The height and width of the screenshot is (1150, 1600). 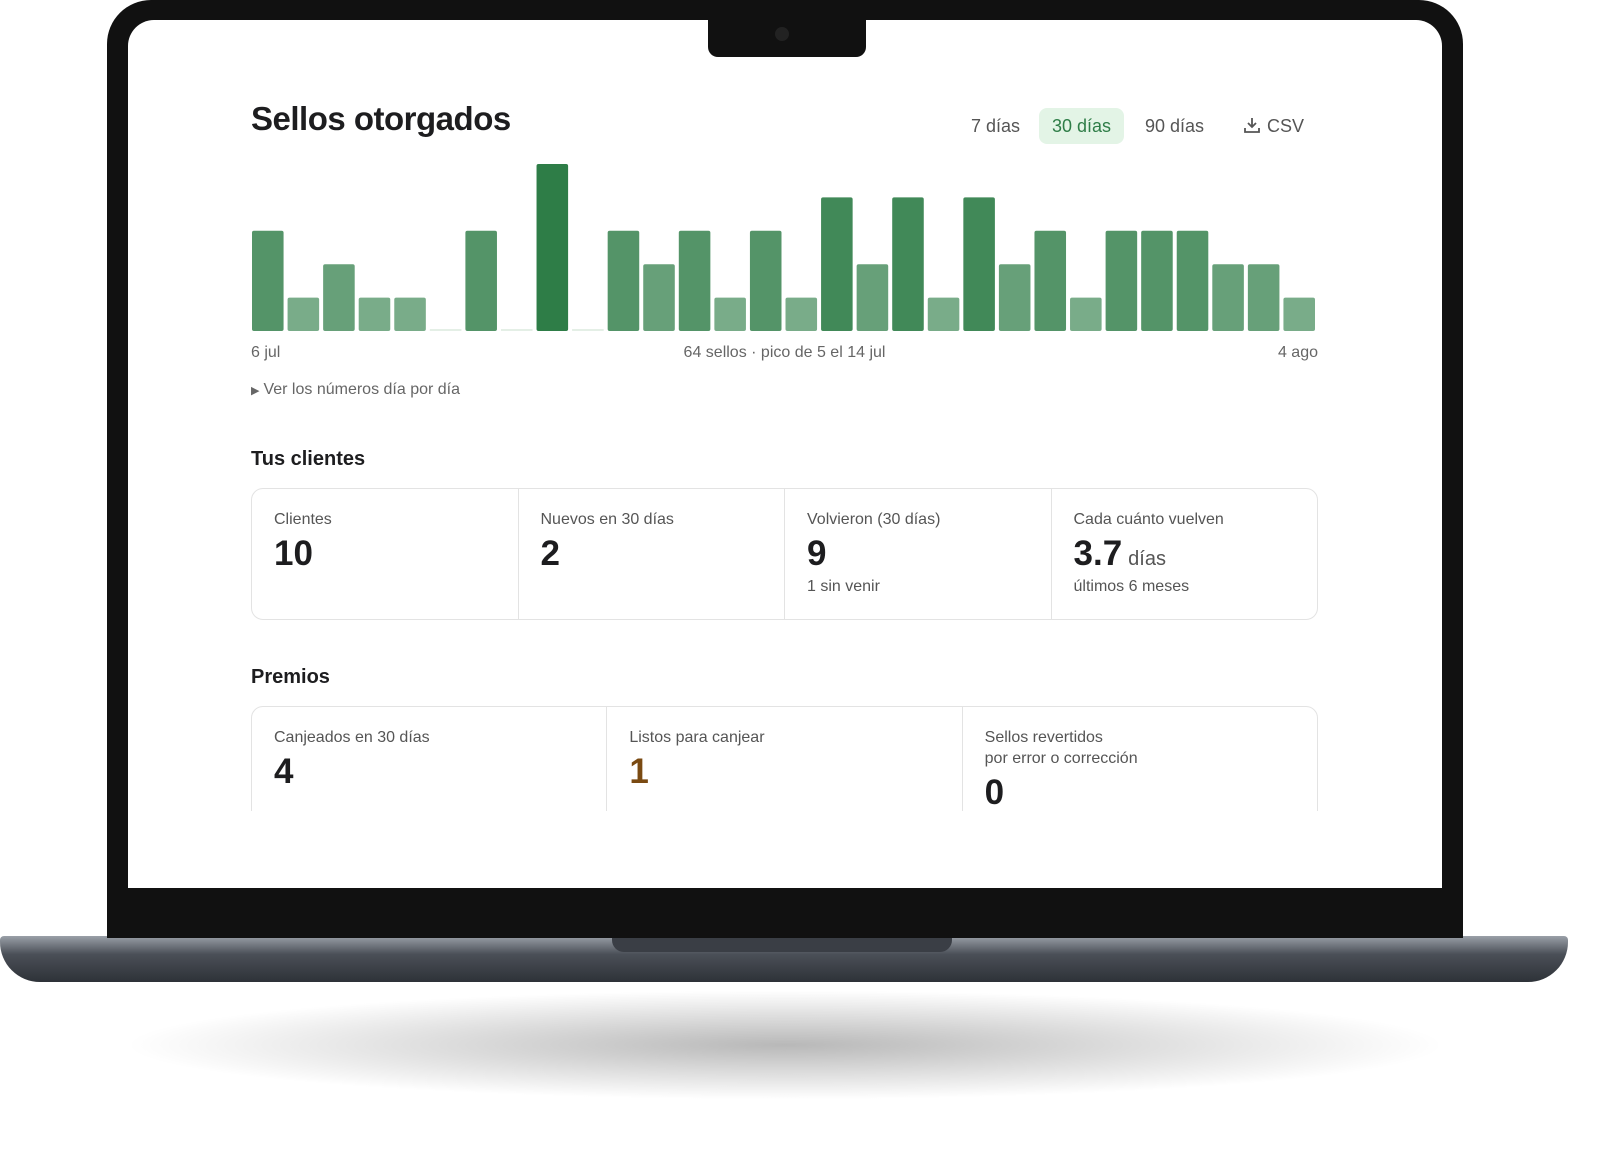 I want to click on section-title: Premios, so click(x=290, y=677).